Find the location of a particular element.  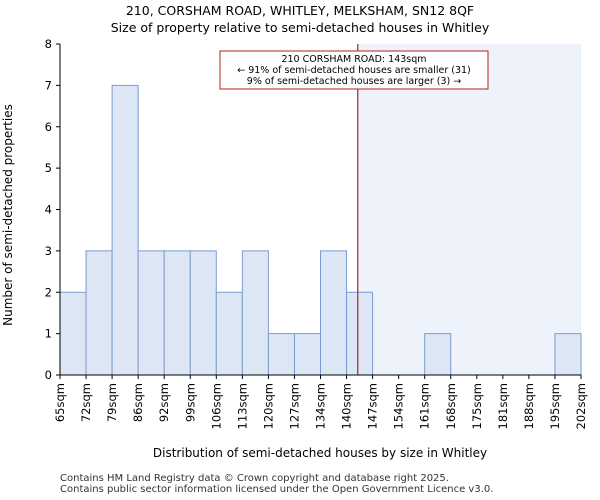

y-tick-label-3: 3 is located at coordinates (48, 251).